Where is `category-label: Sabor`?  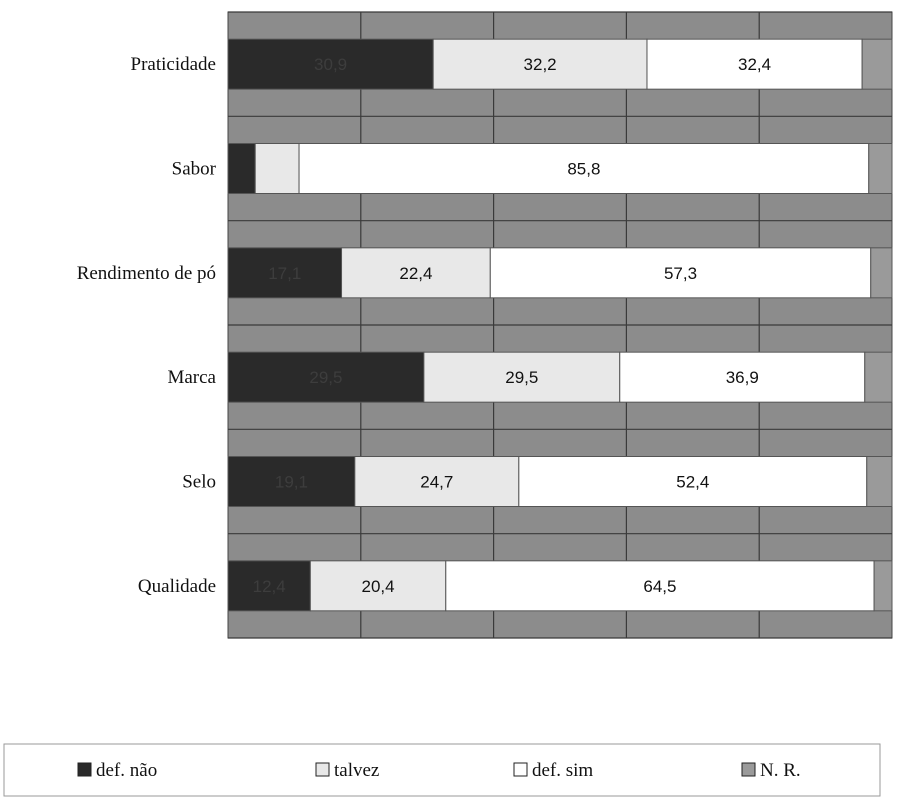
category-label: Sabor is located at coordinates (194, 169).